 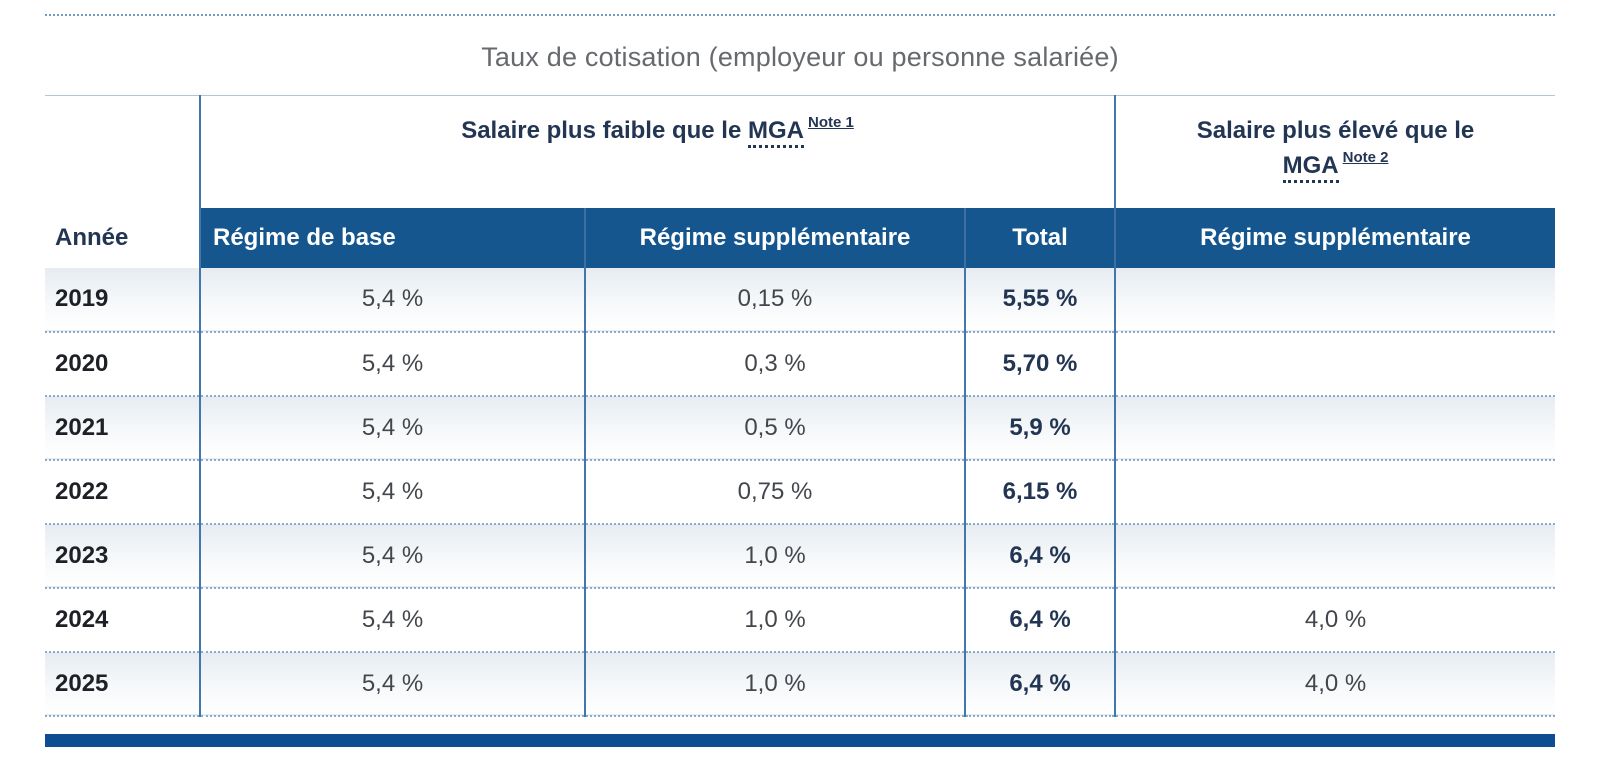 What do you see at coordinates (1039, 491) in the screenshot?
I see `total-rate-cell: 6,15 %` at bounding box center [1039, 491].